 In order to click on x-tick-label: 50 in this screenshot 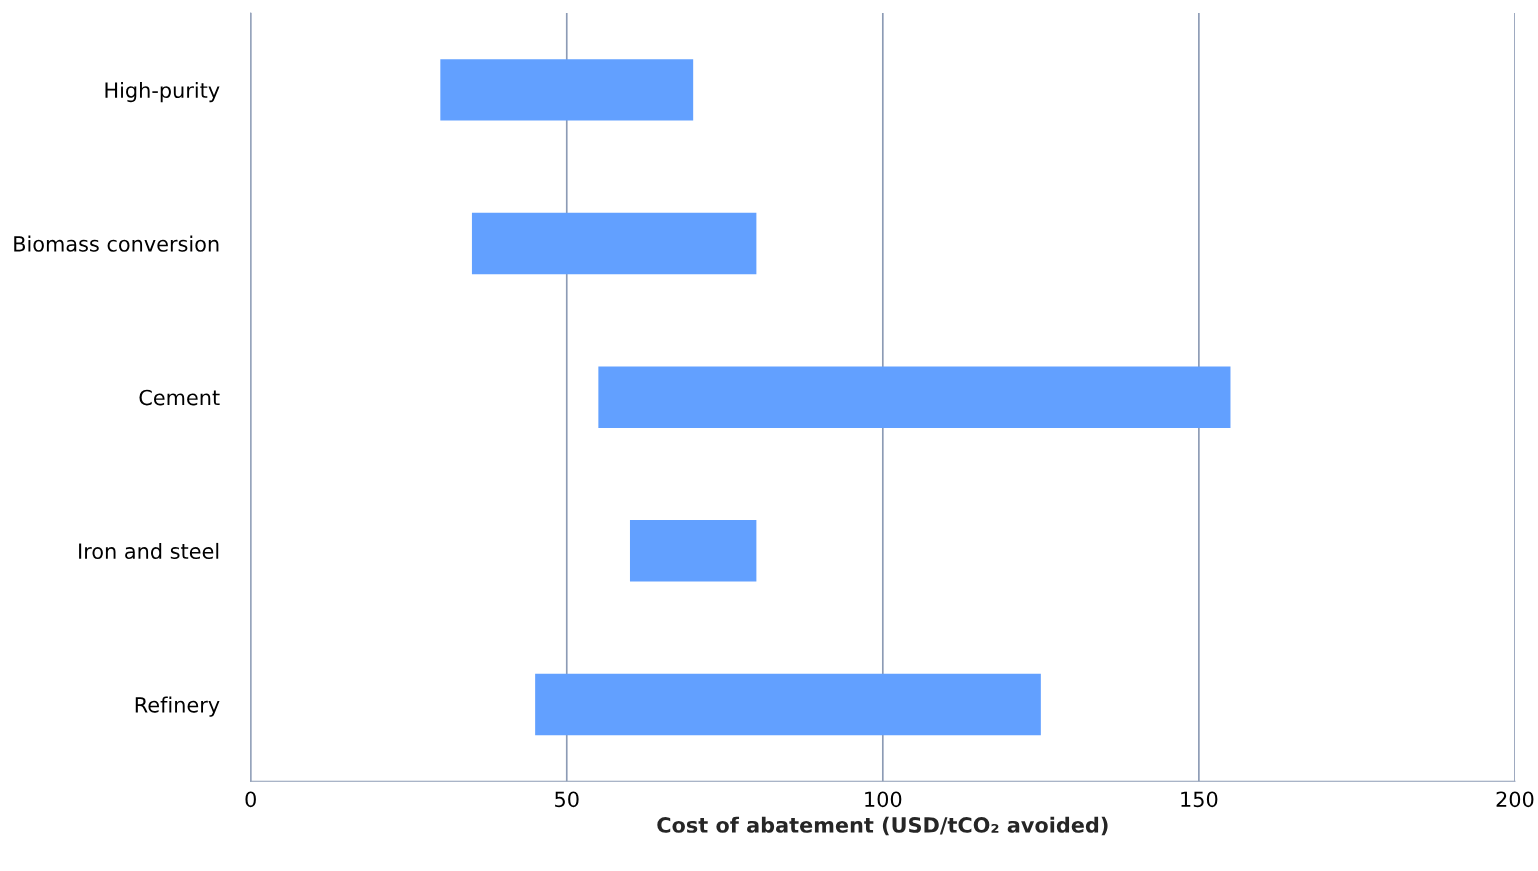, I will do `click(567, 799)`.